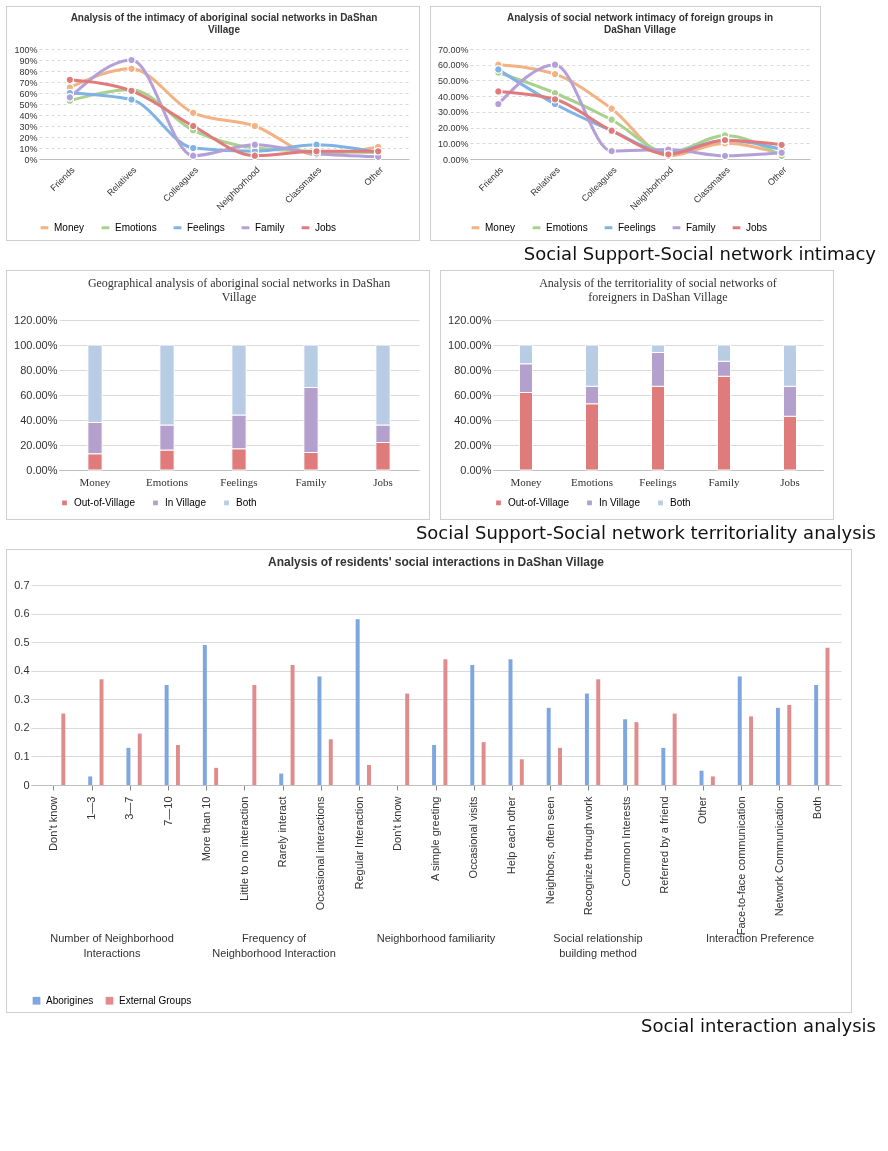  I want to click on y-tick-label: 20%, so click(28, 137).